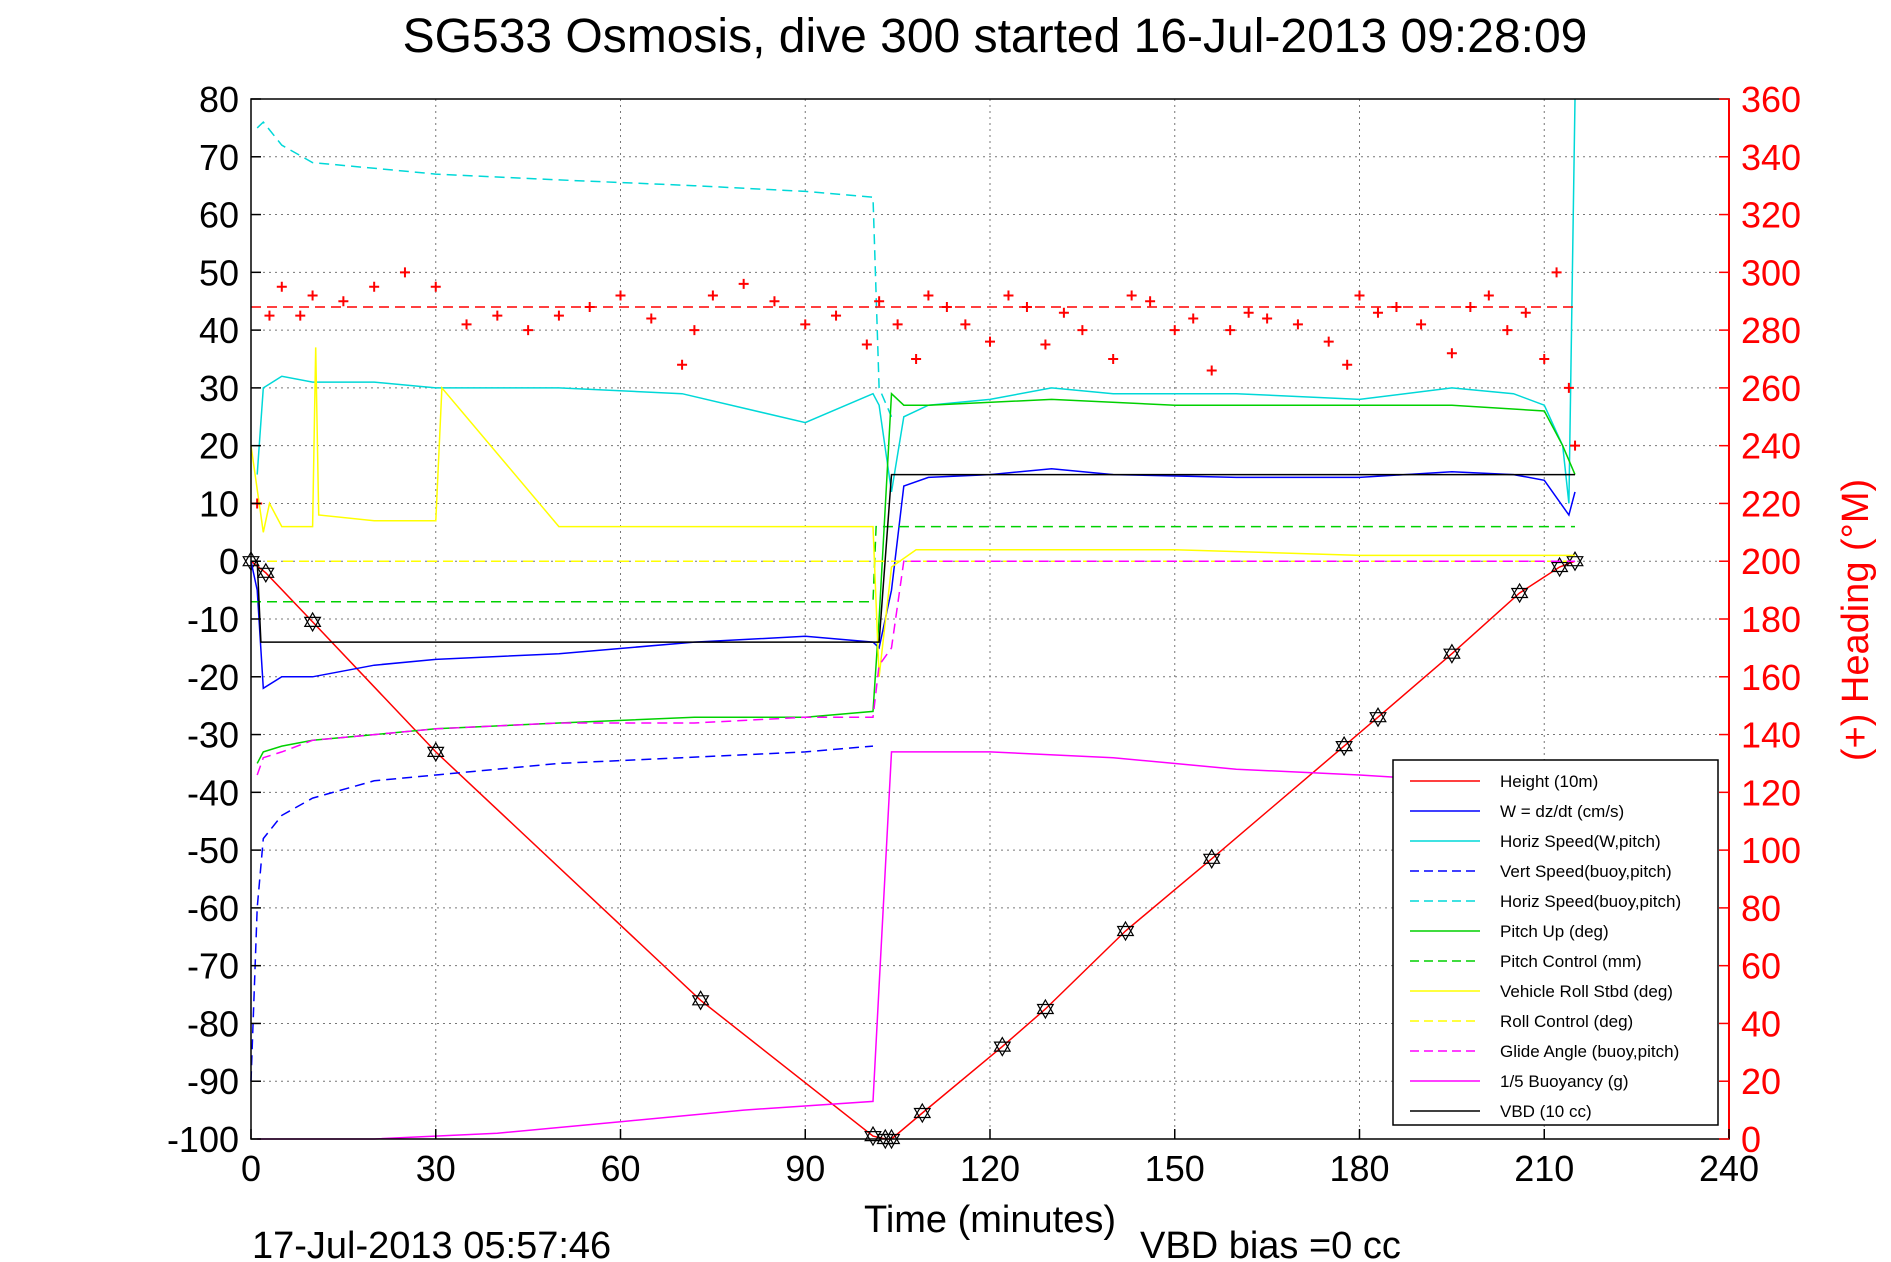 Image resolution: width=1891 pixels, height=1262 pixels. Describe the element at coordinates (219, 388) in the screenshot. I see `y-left-tick-label: 30` at that location.